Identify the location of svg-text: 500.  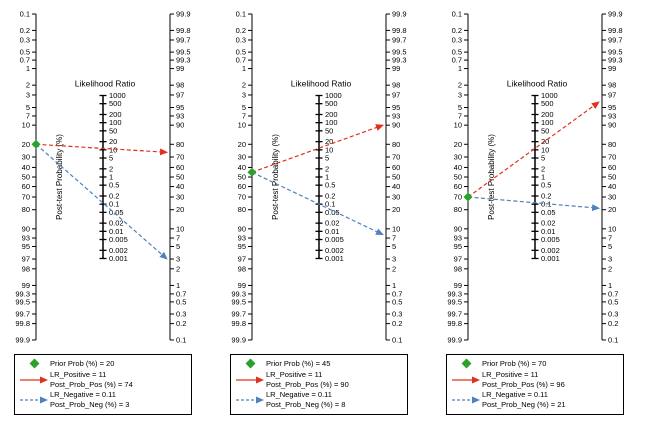
(547, 103).